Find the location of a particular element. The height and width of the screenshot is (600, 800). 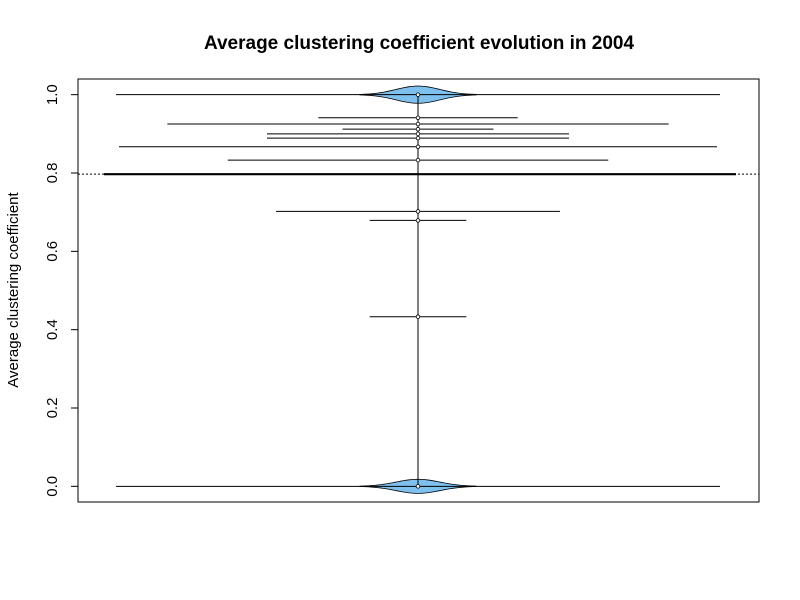

y-tick-label: 0.6 is located at coordinates (52, 251).